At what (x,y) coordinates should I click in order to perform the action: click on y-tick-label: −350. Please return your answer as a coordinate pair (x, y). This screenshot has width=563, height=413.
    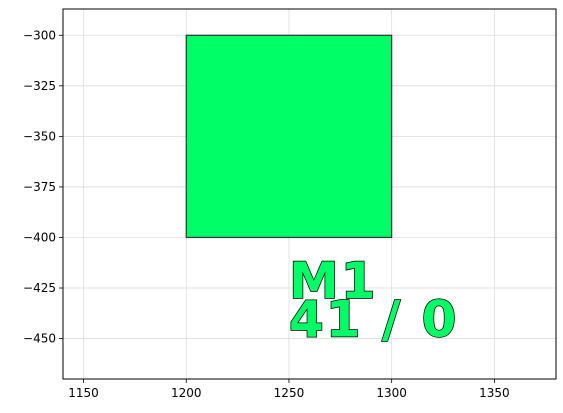
    Looking at the image, I should click on (39, 136).